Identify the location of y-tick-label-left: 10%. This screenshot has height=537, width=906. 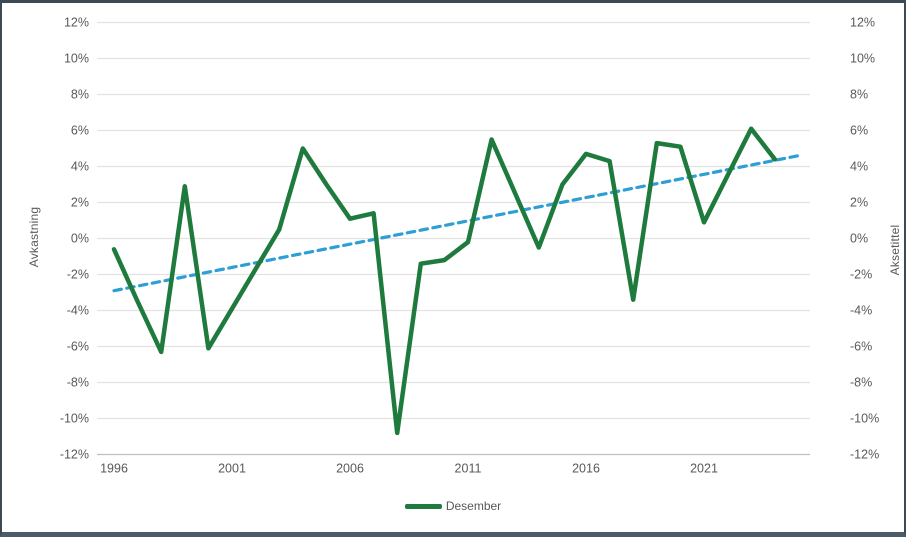
(76, 59).